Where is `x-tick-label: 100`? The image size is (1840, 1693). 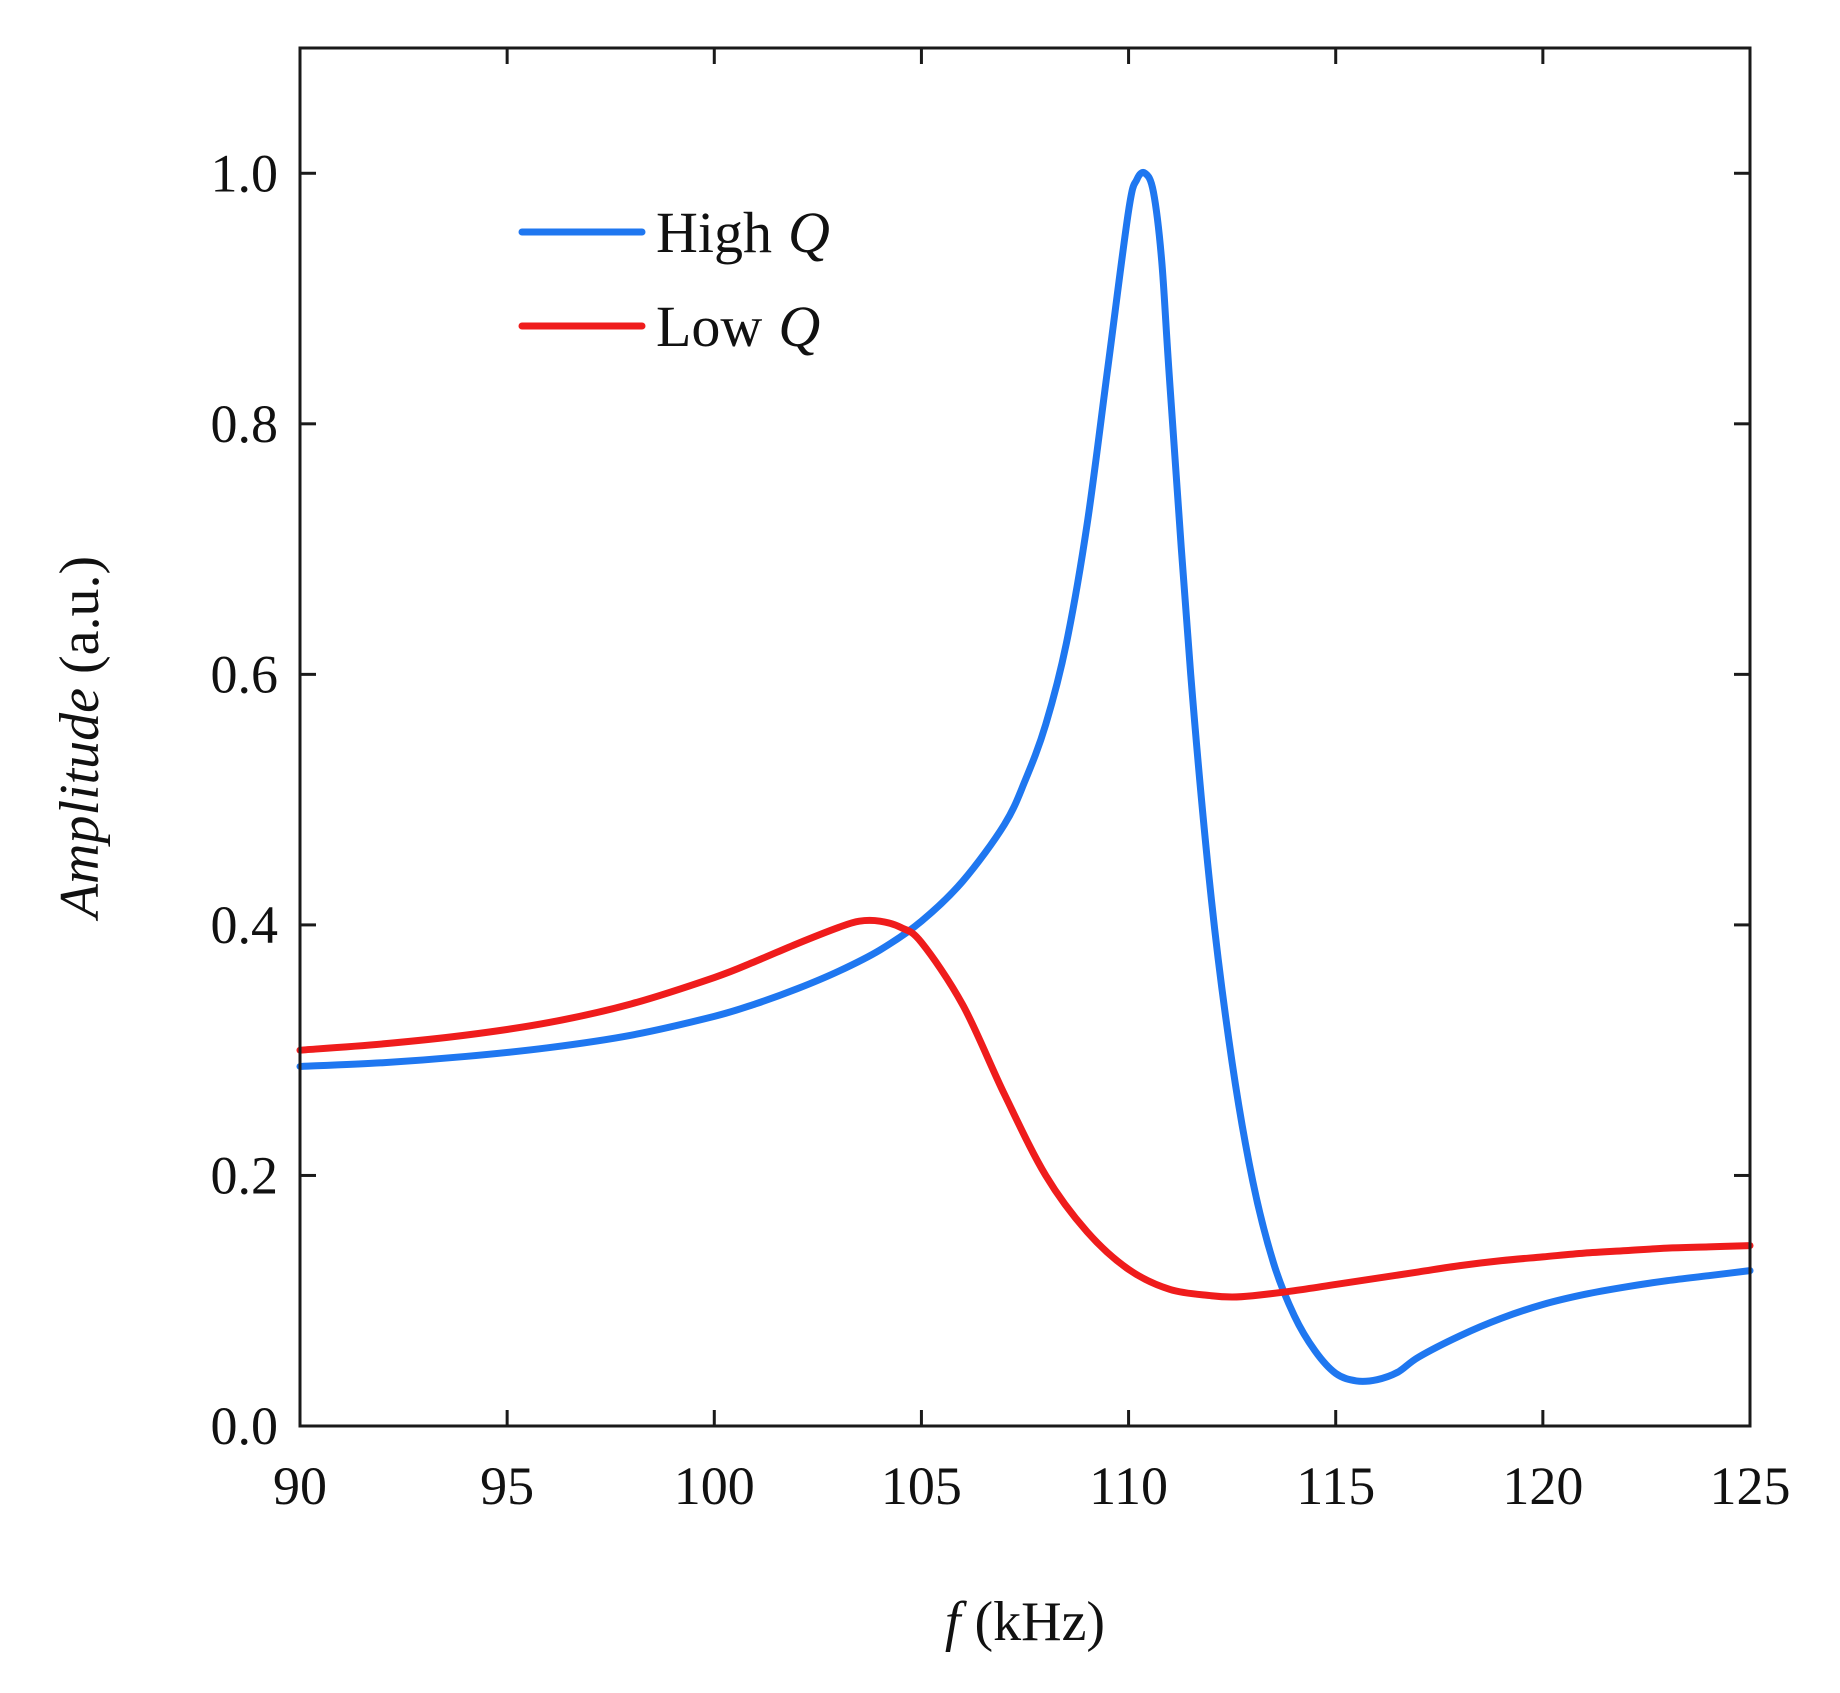
x-tick-label: 100 is located at coordinates (714, 1486).